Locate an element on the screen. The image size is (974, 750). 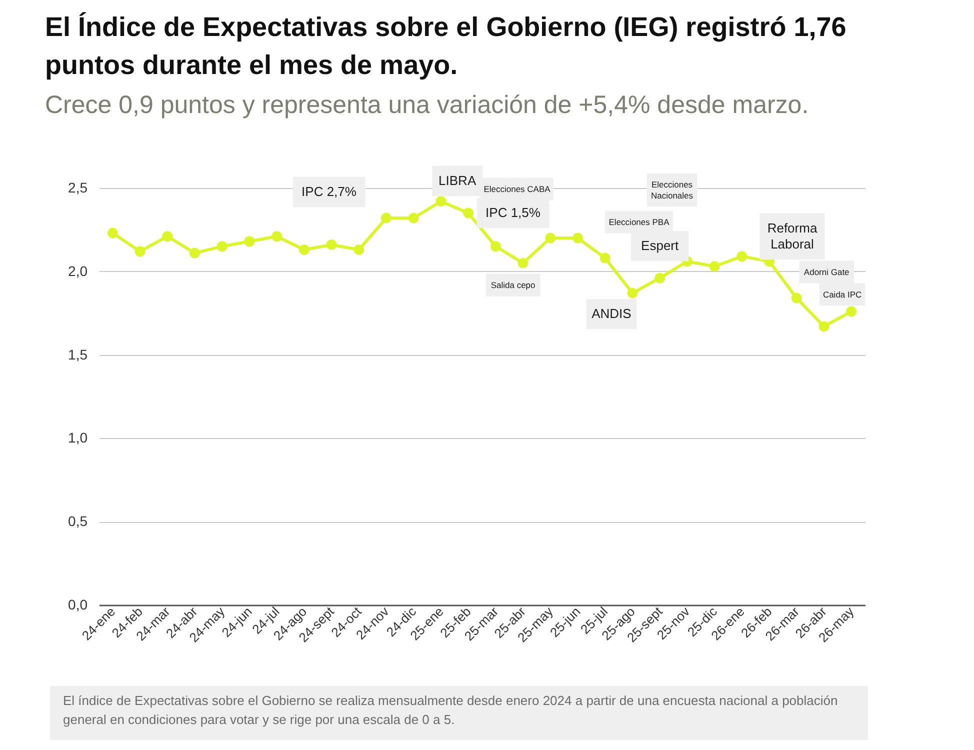
annotation: ANDIS is located at coordinates (612, 314).